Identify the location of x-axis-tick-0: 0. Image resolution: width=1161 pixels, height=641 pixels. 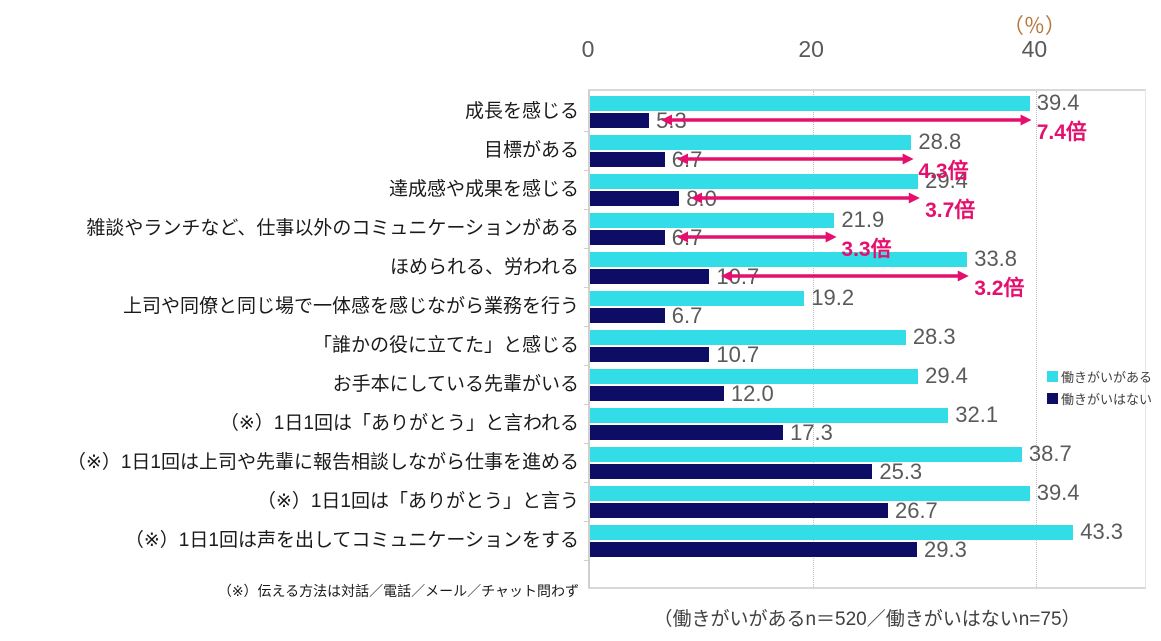
(588, 49).